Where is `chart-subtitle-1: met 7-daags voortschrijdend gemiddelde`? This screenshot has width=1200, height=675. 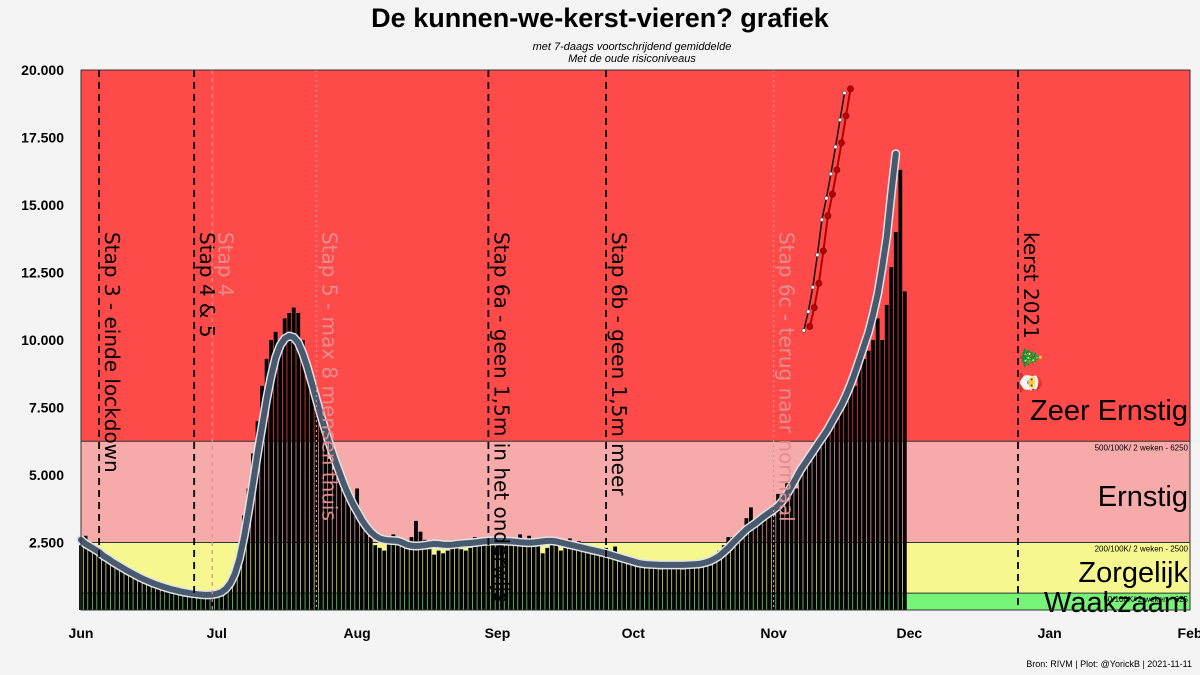
chart-subtitle-1: met 7-daags voortschrijdend gemiddelde is located at coordinates (632, 47).